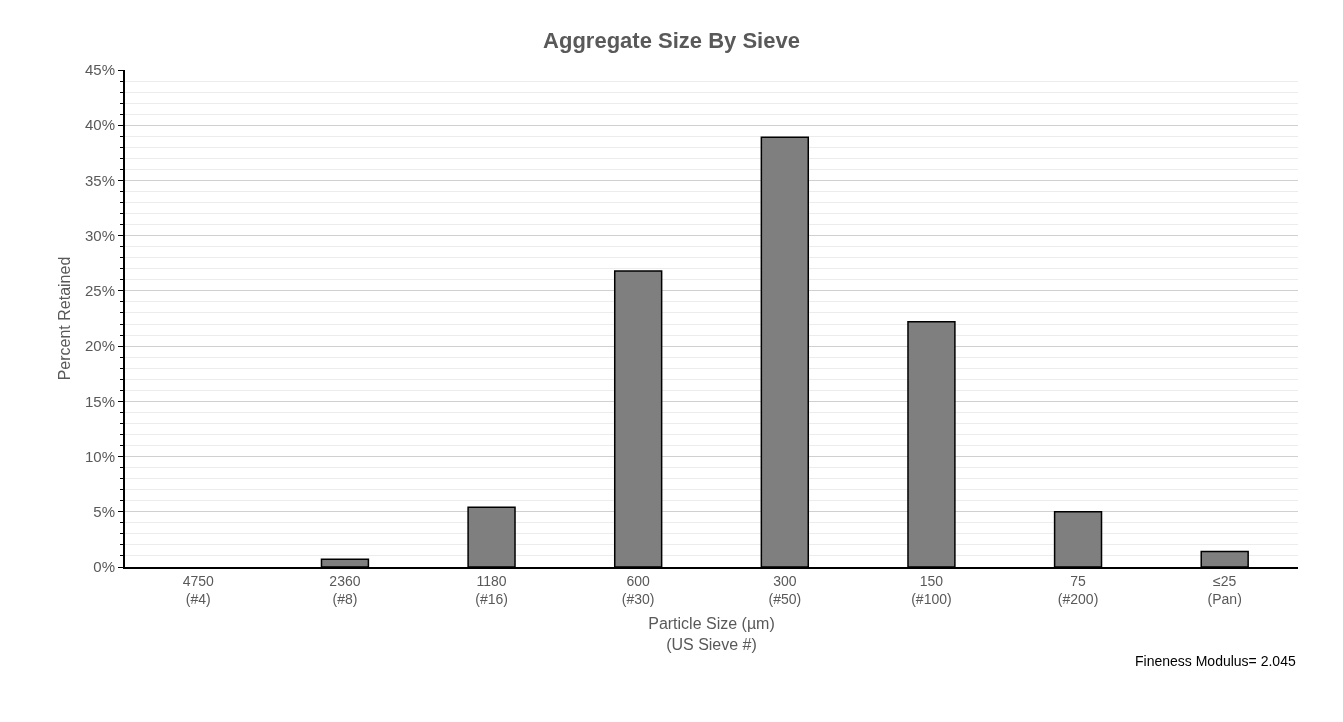 The height and width of the screenshot is (722, 1343). What do you see at coordinates (99, 346) in the screenshot?
I see `y-tick-label: 20%` at bounding box center [99, 346].